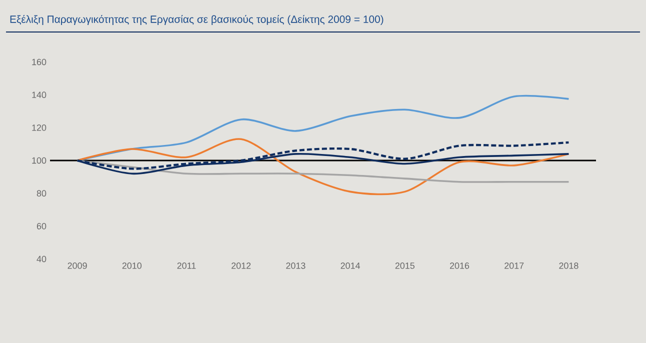 This screenshot has width=646, height=343. I want to click on x-tick-label: 2013, so click(296, 265).